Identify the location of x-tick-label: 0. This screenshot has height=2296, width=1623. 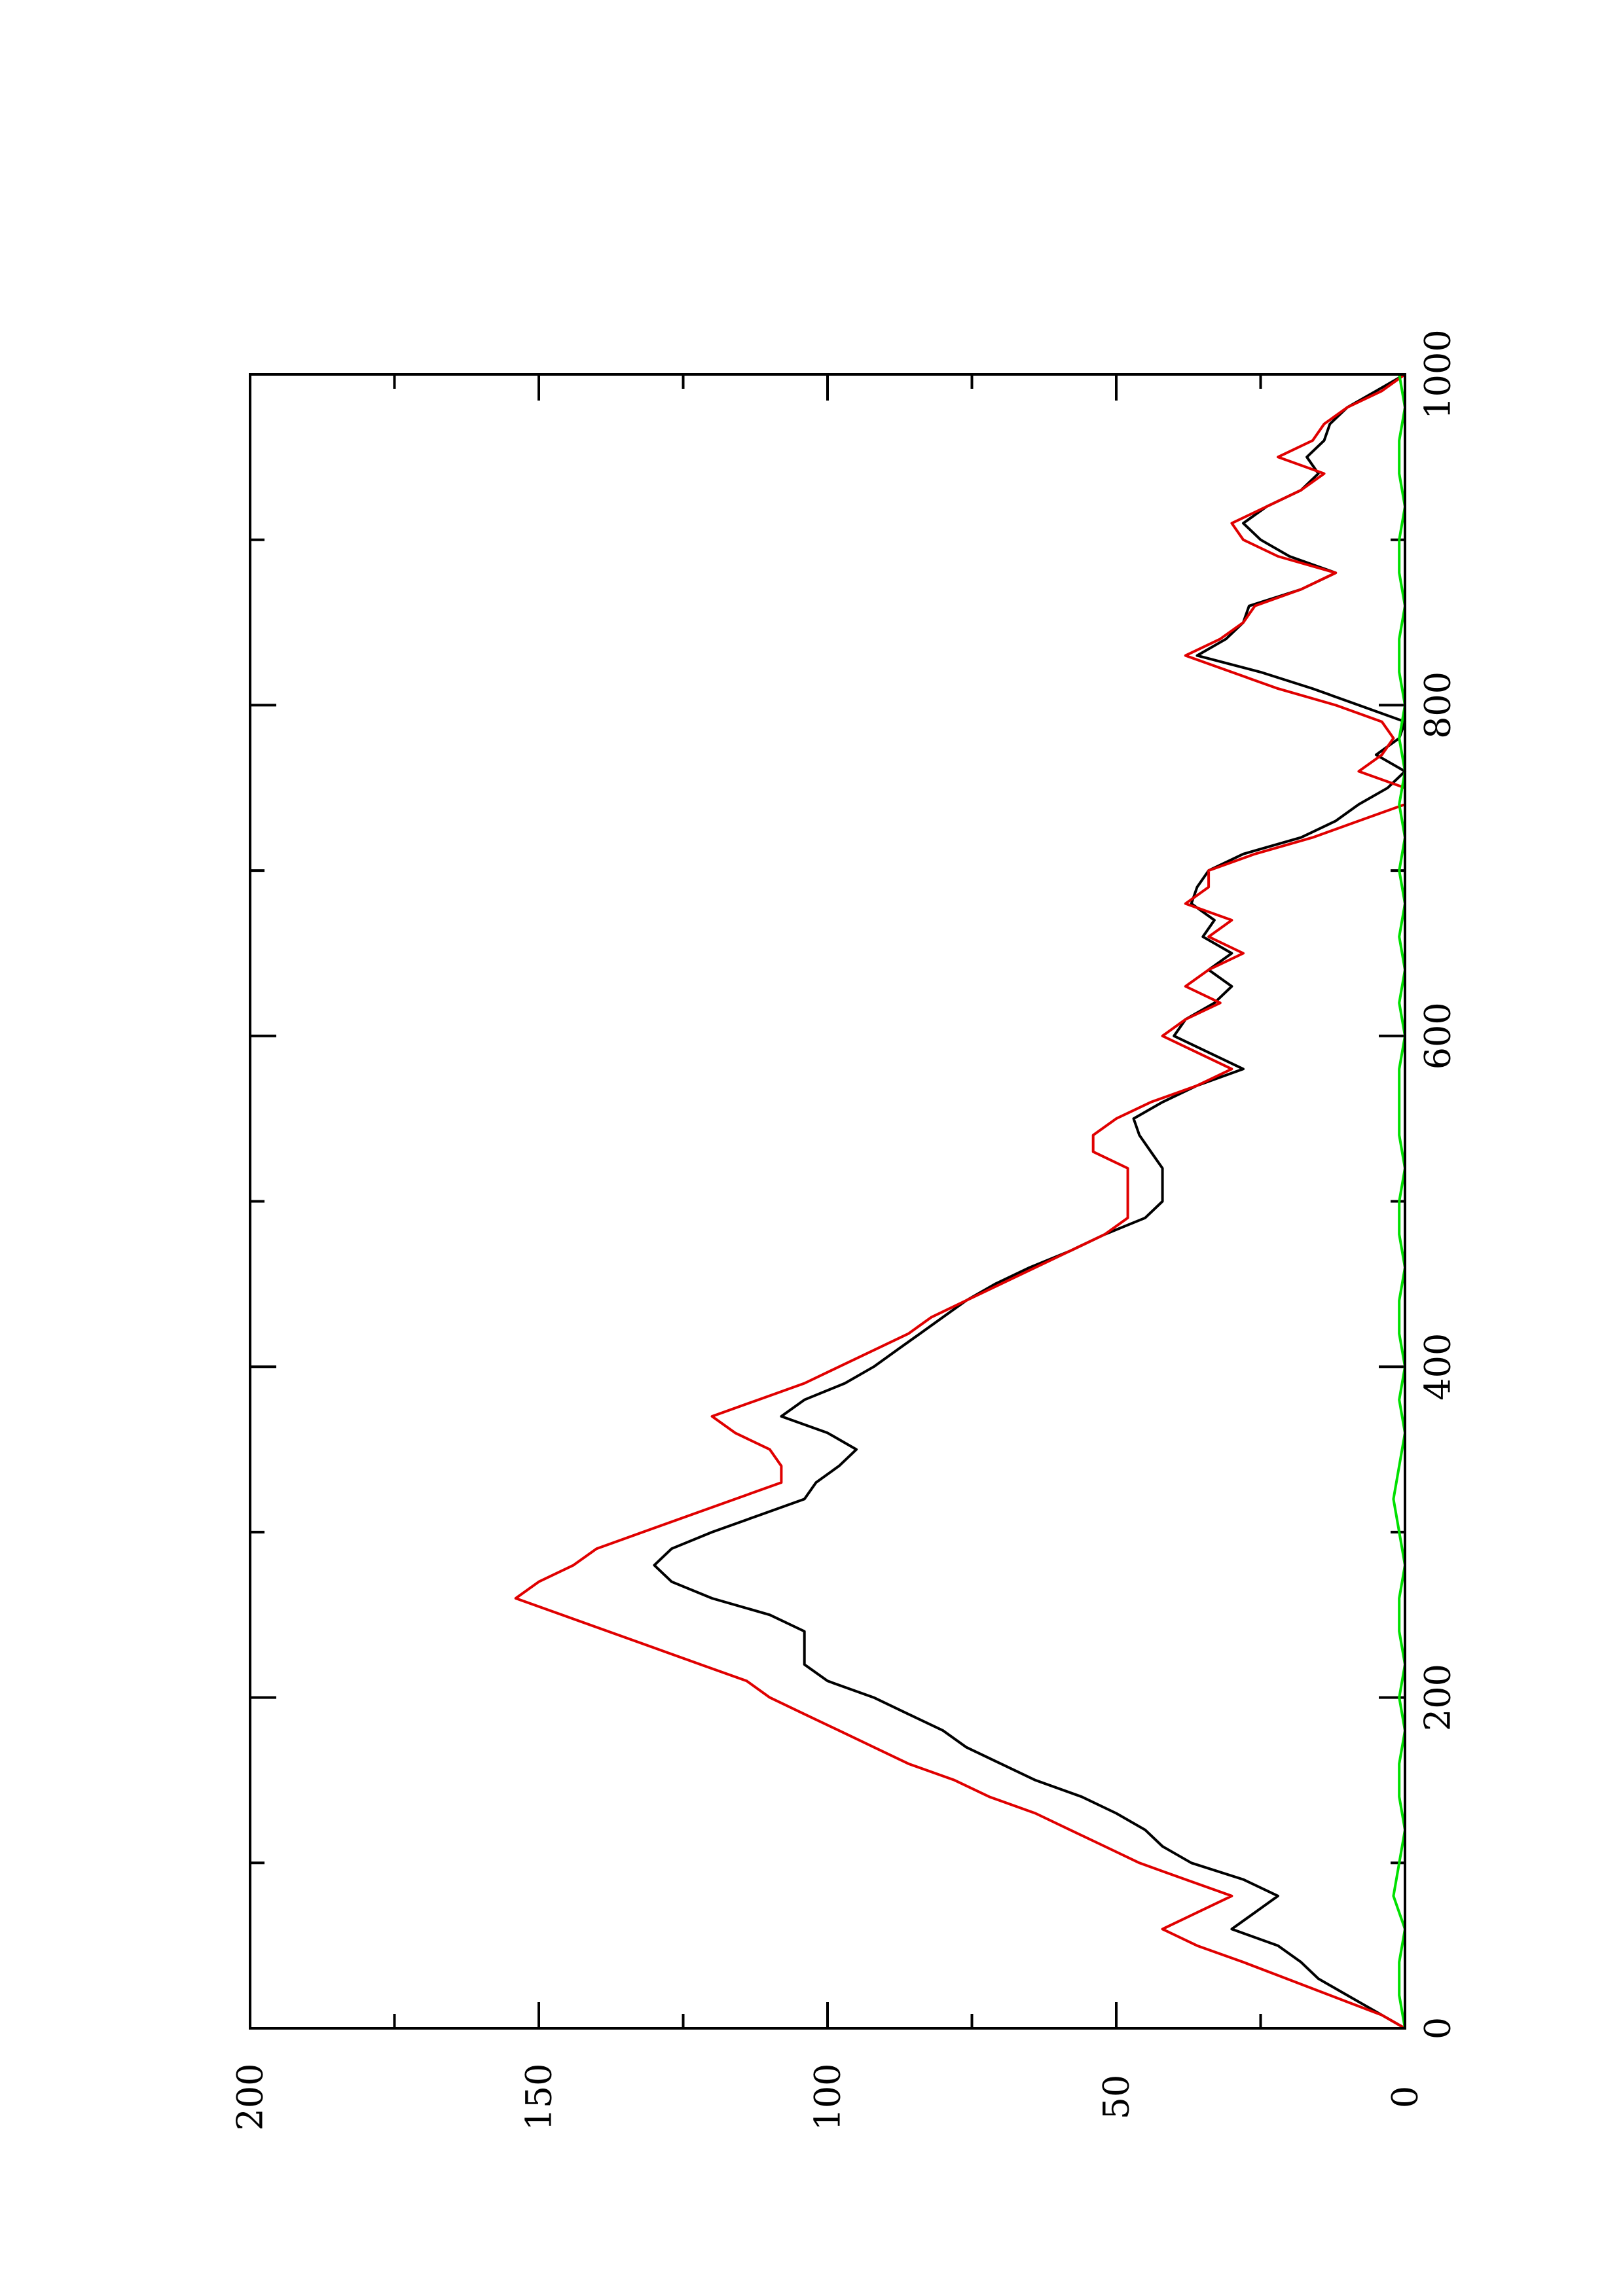
(1438, 2028).